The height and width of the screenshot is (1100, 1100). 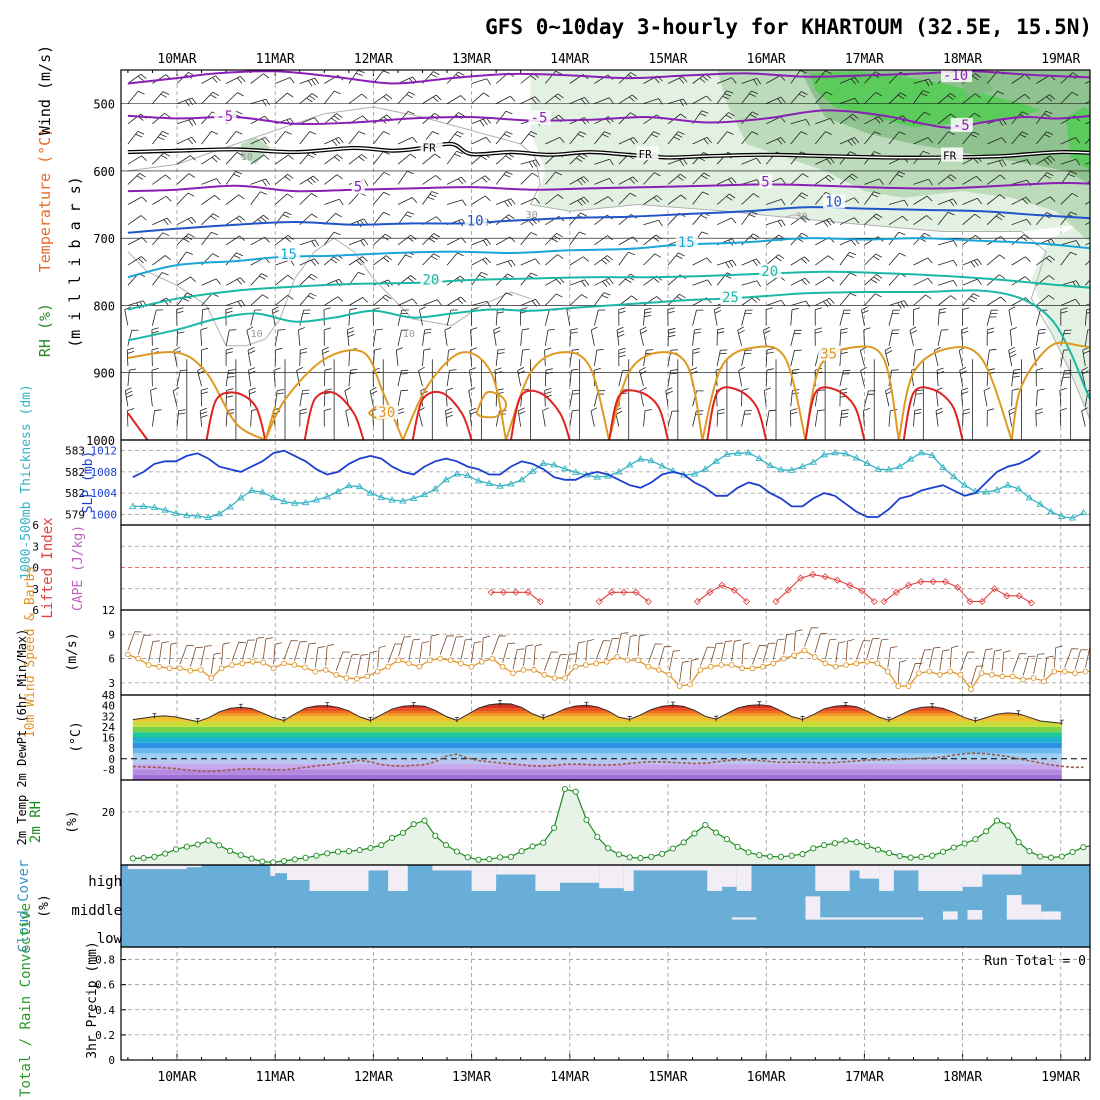 I want to click on date-label-bottom: 12MAR, so click(x=373, y=1077).